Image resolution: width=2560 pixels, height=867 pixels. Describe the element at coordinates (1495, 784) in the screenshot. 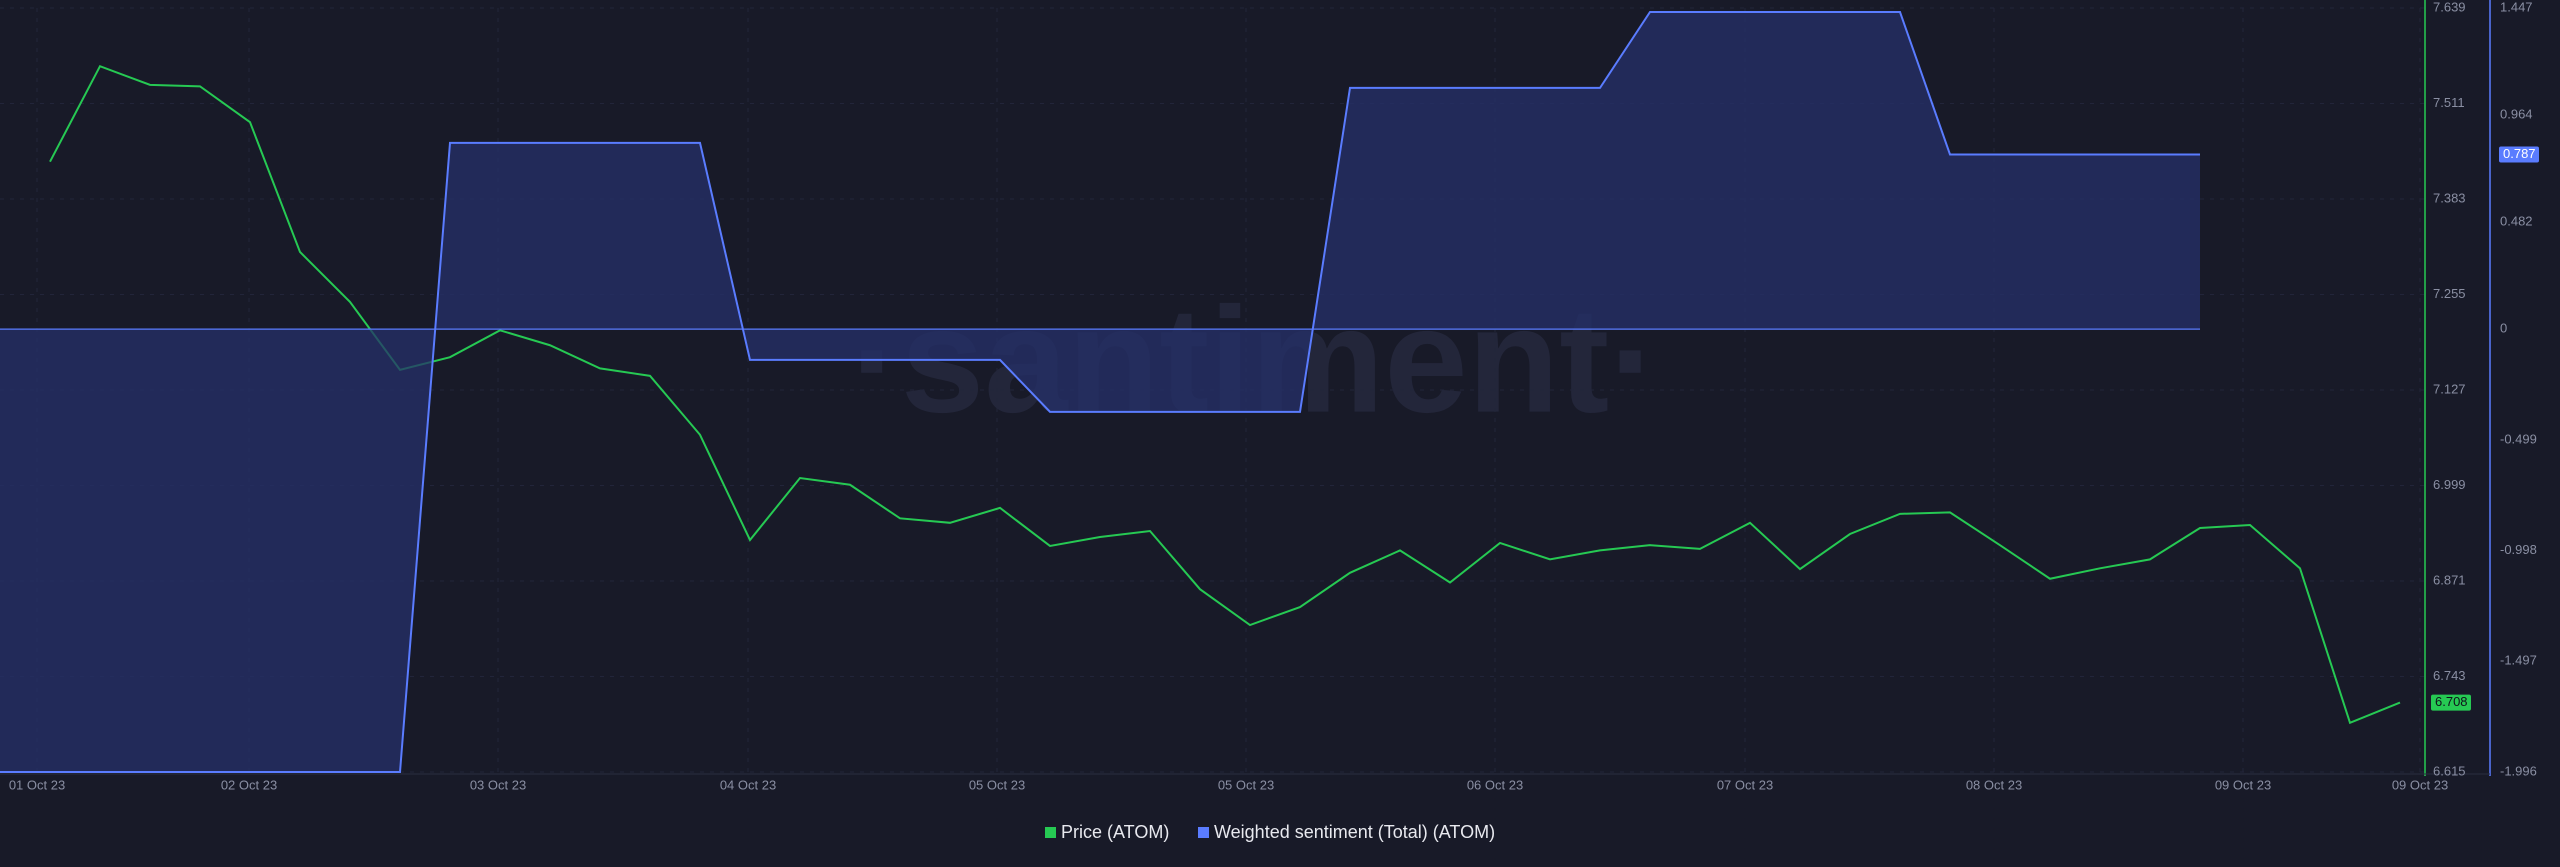

I see `x-tick-label: 06 Oct 23` at that location.